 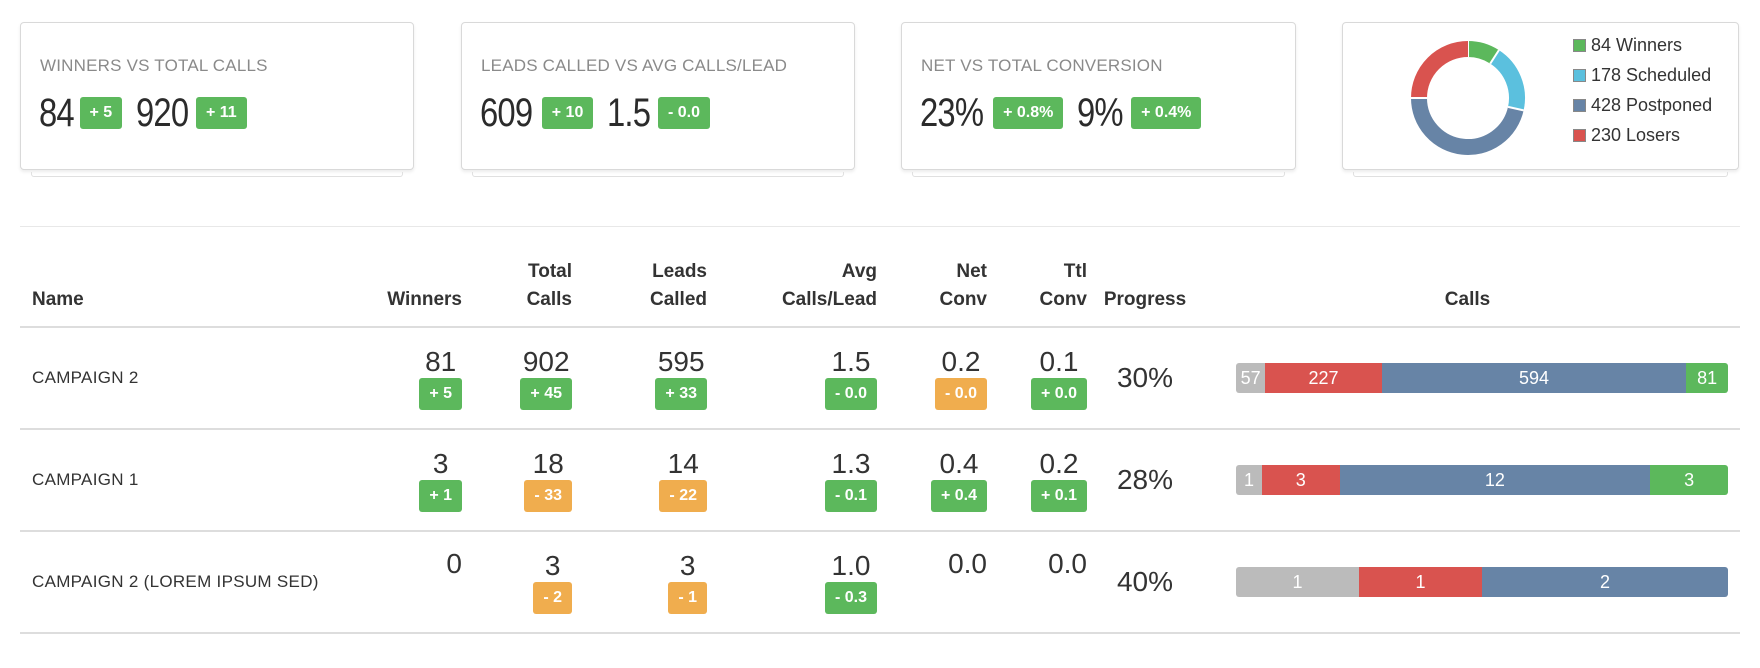 What do you see at coordinates (1045, 293) in the screenshot?
I see `column-header-ttl-conv: Ttl Conv` at bounding box center [1045, 293].